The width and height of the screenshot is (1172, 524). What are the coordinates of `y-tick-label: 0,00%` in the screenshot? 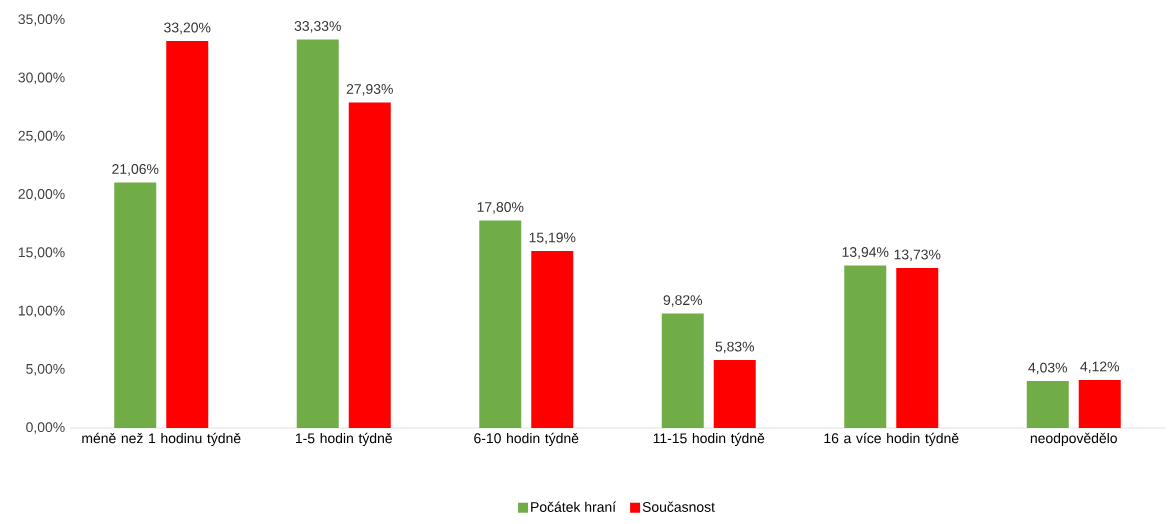 It's located at (45, 428).